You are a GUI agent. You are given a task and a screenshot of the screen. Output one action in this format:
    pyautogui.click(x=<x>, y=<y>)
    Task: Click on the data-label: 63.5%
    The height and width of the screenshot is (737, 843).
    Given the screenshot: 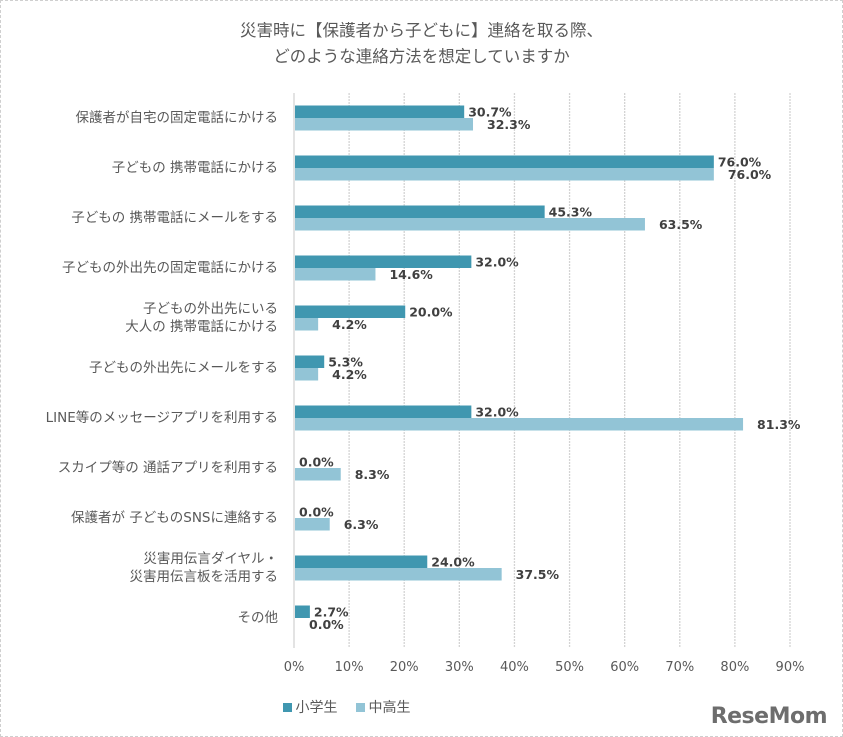 What is the action you would take?
    pyautogui.click(x=681, y=224)
    